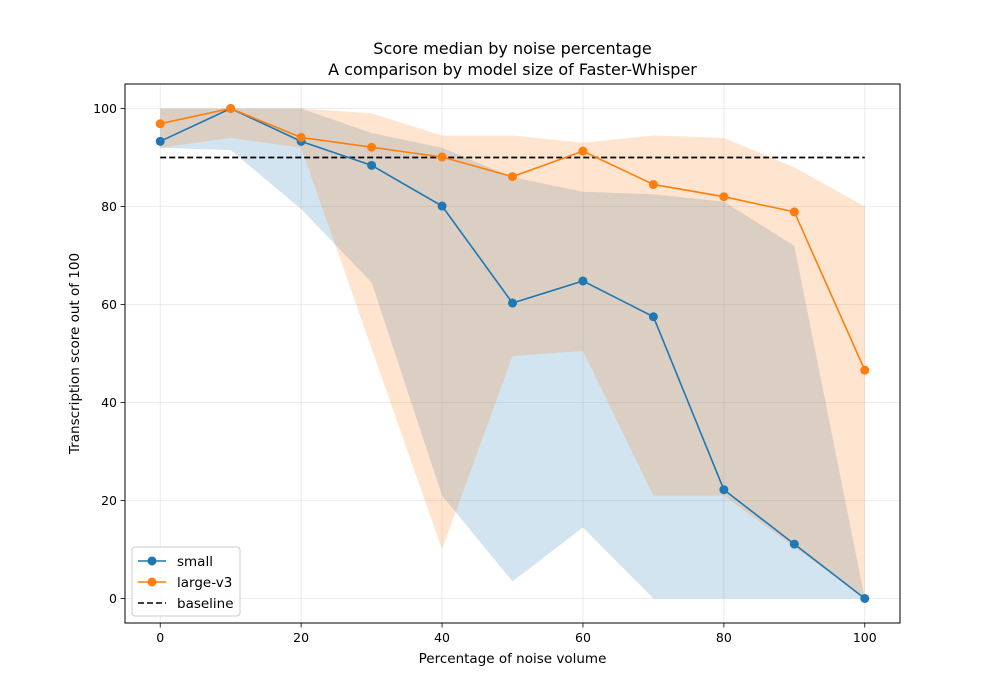 This screenshot has height=700, width=1000. I want to click on y-axis-ticks: 0 20 40 60 80 100, so click(109, 353).